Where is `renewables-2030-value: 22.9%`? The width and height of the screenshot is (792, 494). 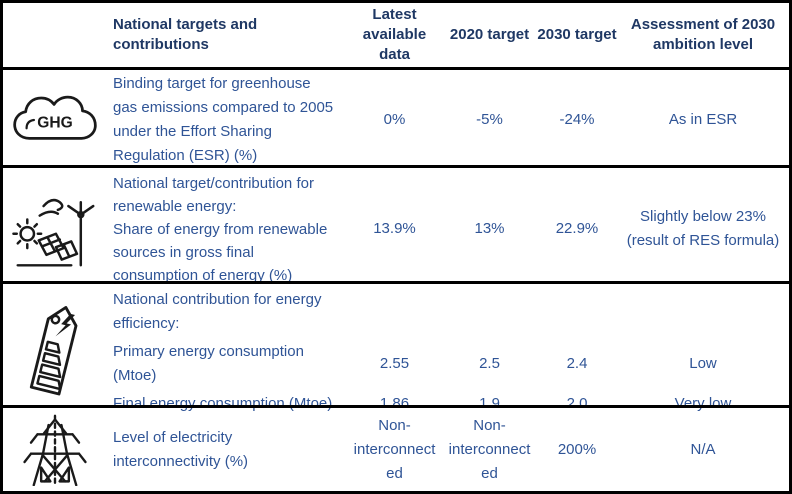
renewables-2030-value: 22.9% is located at coordinates (577, 228).